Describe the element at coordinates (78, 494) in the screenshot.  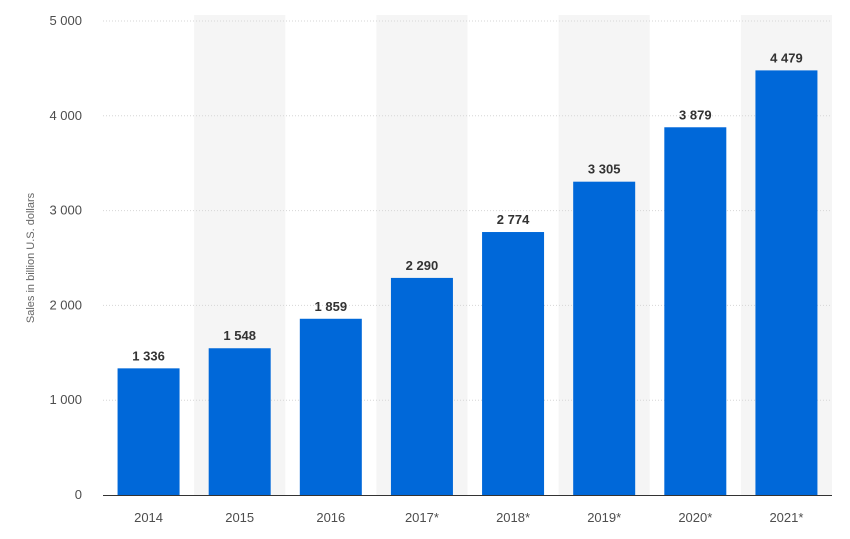
I see `y-tick-label: 0` at that location.